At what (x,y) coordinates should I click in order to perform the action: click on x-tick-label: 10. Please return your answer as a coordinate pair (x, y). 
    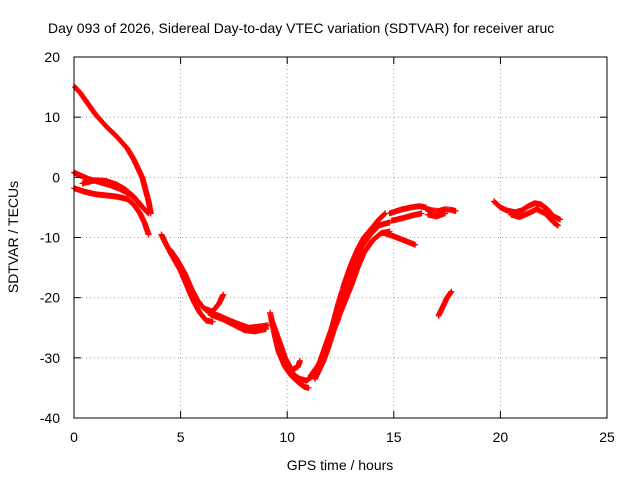
    Looking at the image, I should click on (287, 437).